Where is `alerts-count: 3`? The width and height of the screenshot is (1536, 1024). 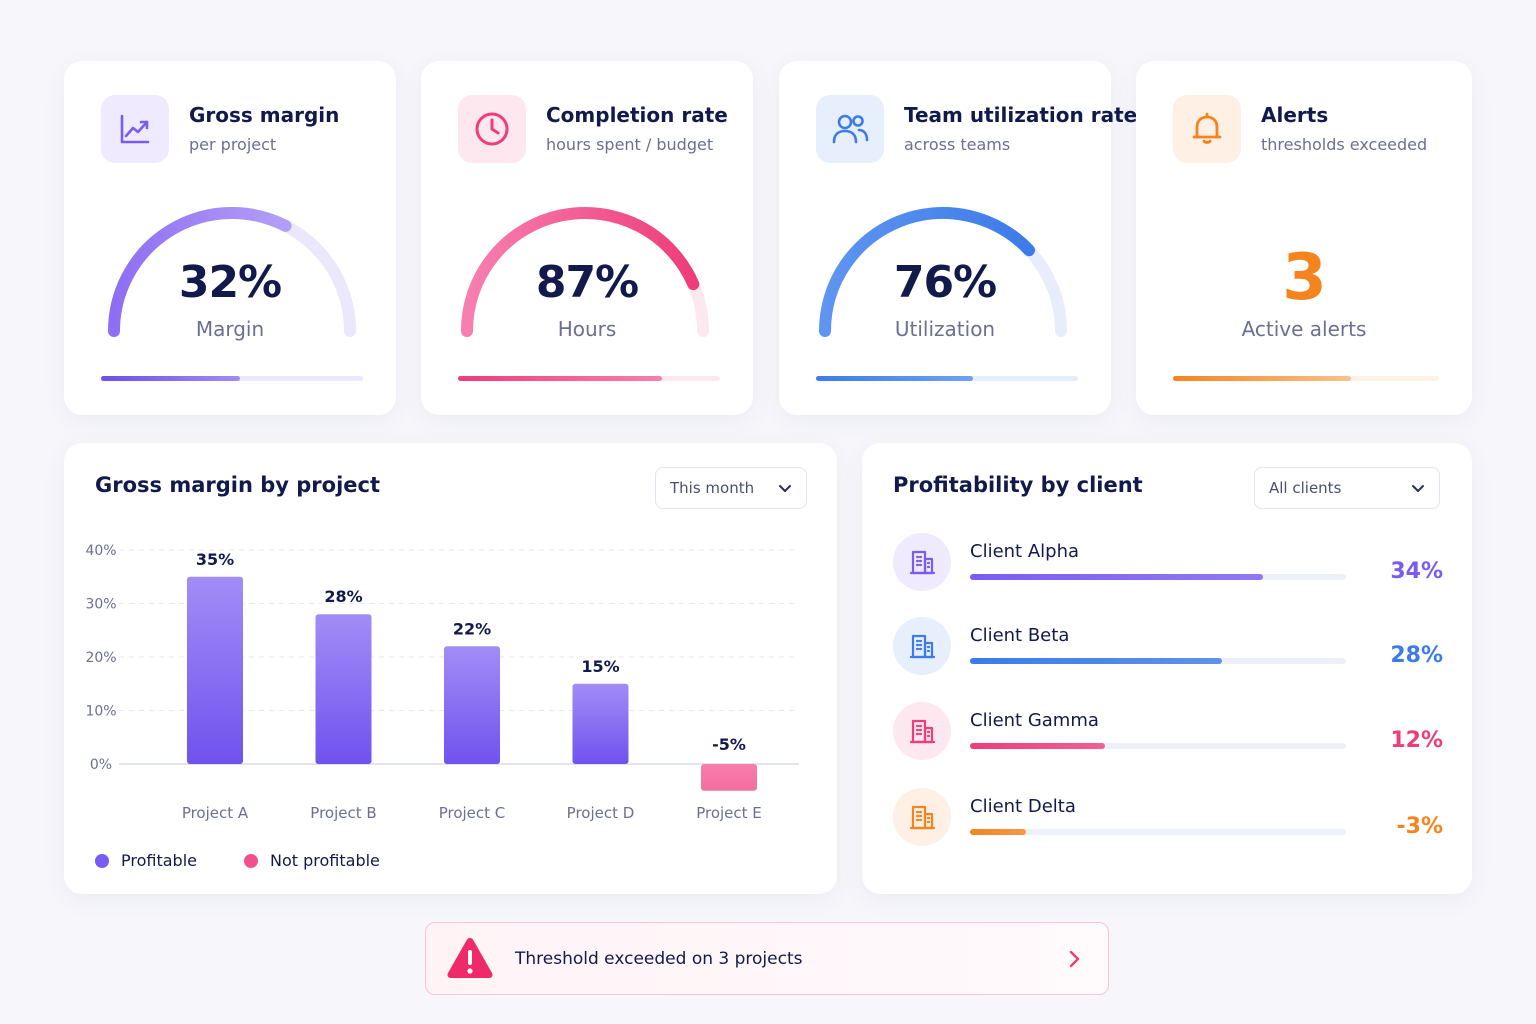 alerts-count: 3 is located at coordinates (1304, 278).